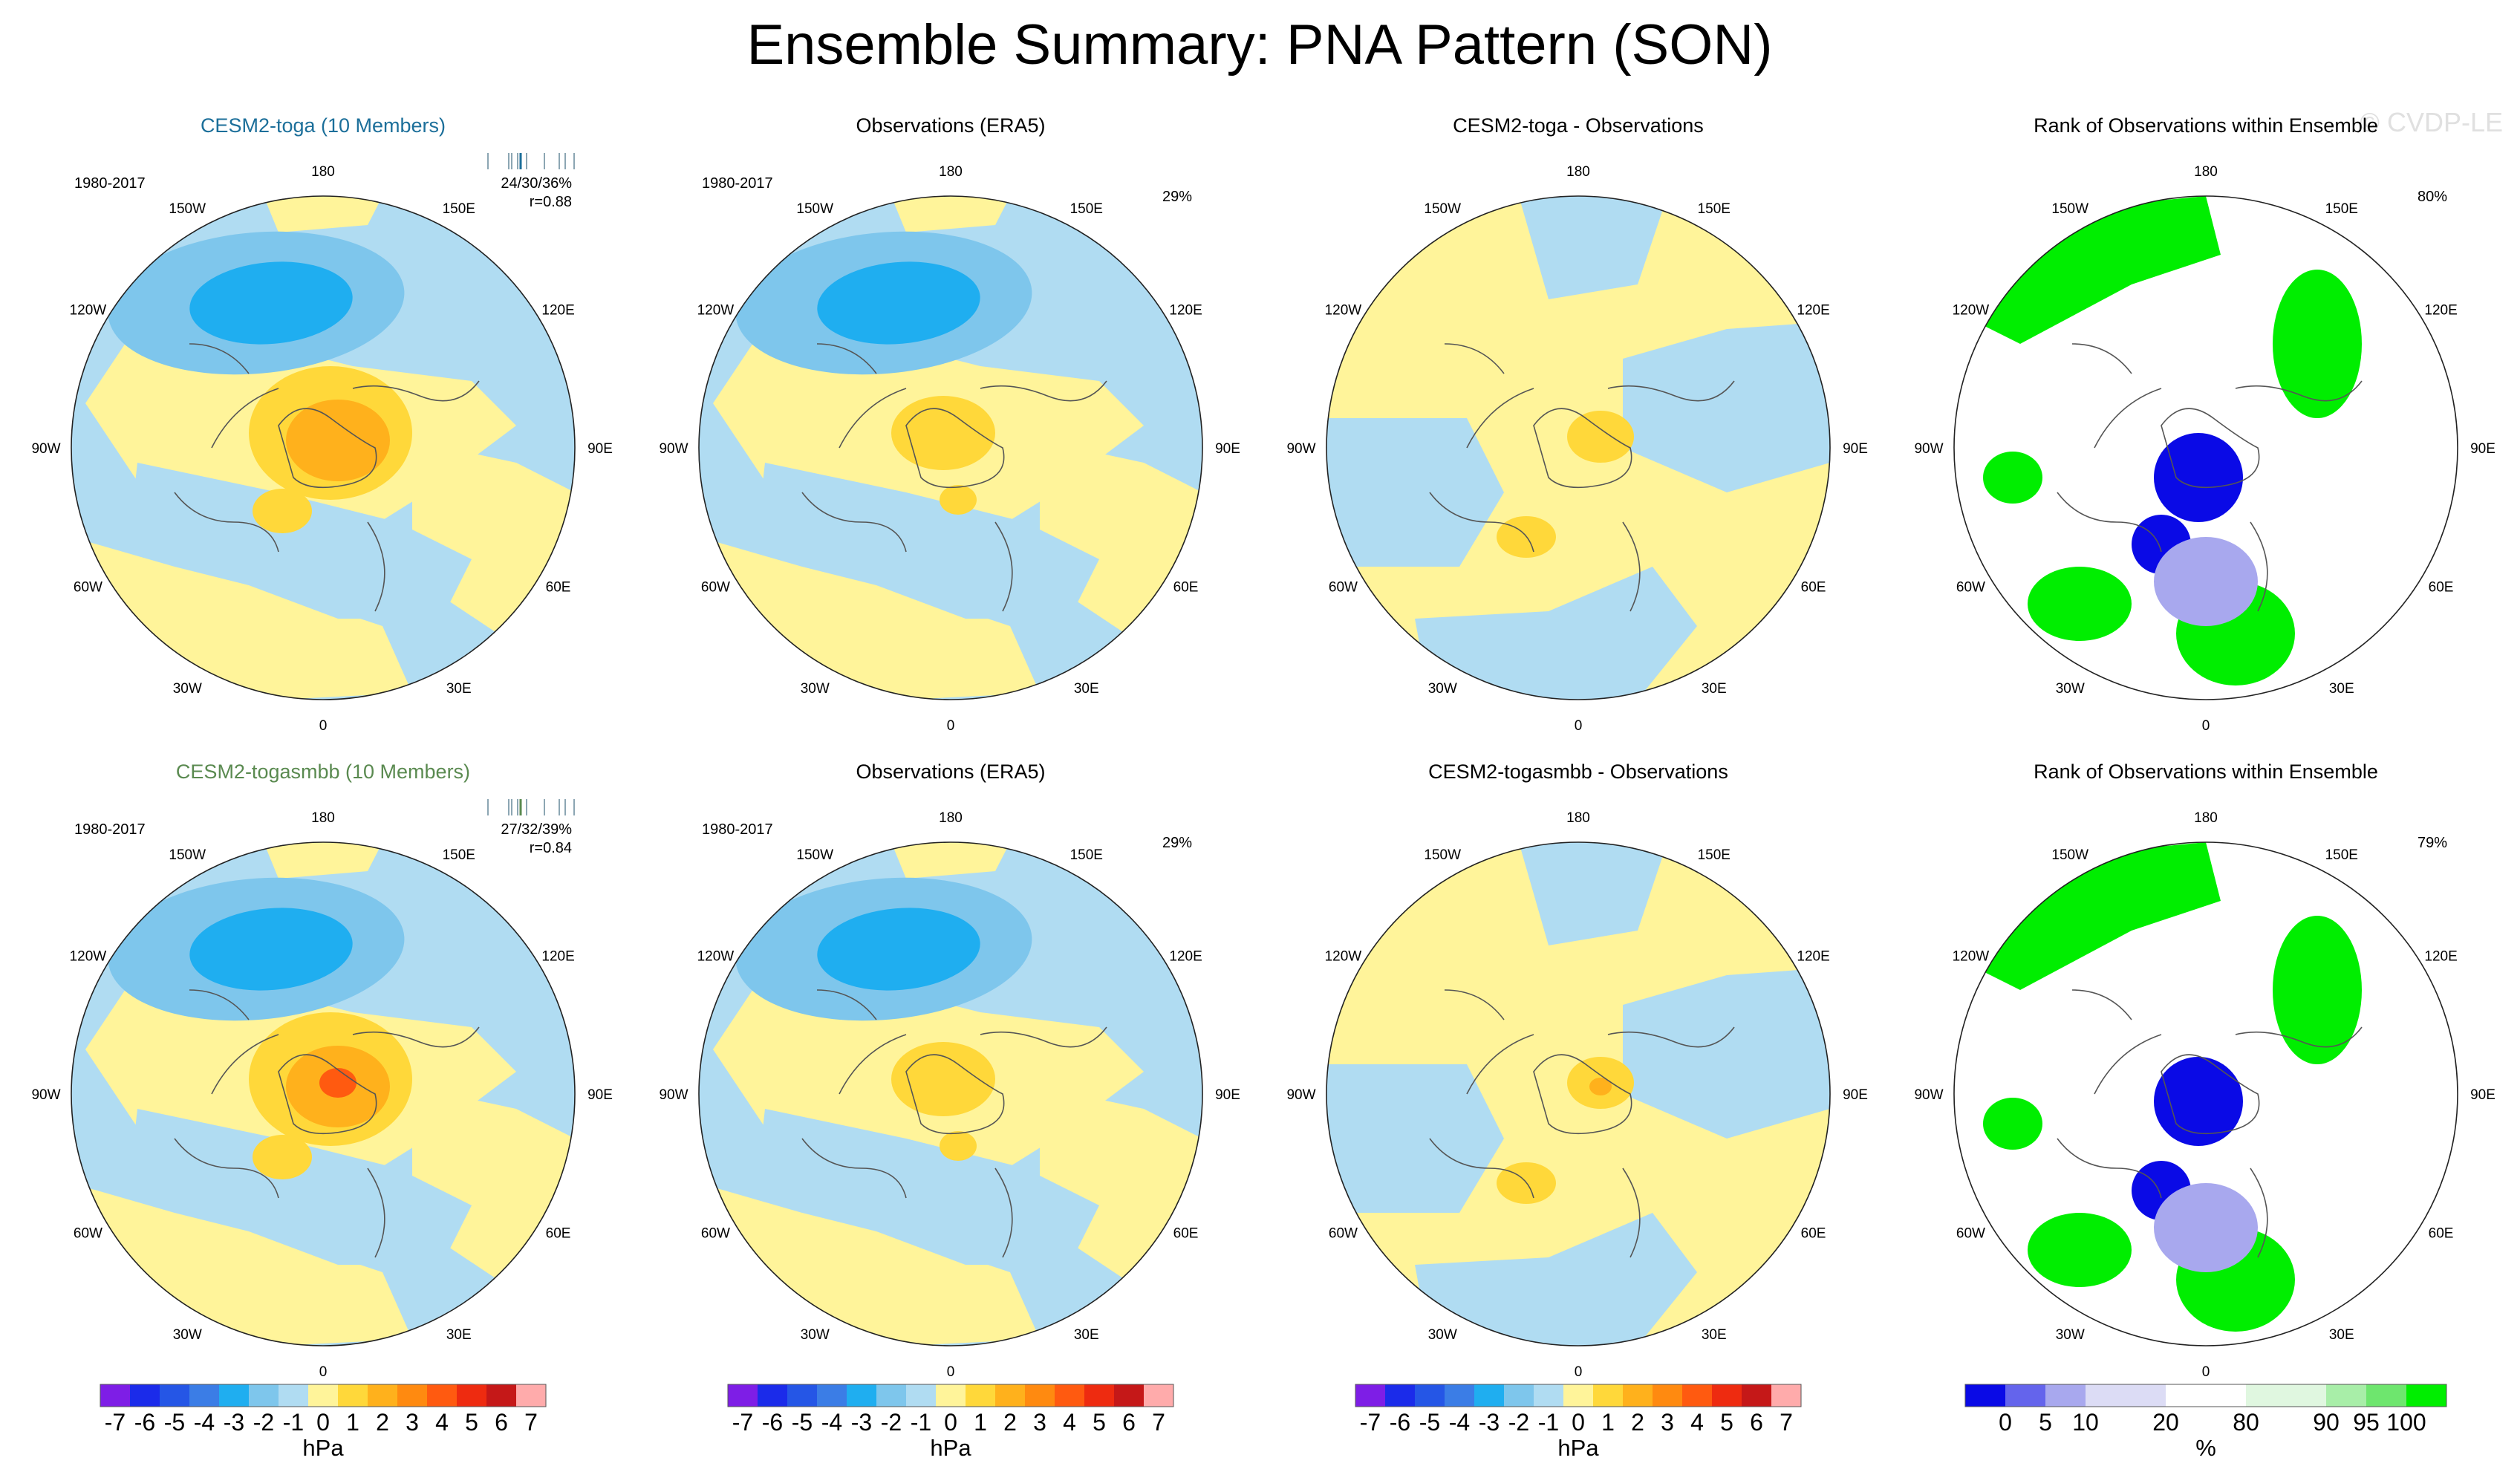 The height and width of the screenshot is (1472, 2520). I want to click on lon-label-0: 0, so click(323, 726).